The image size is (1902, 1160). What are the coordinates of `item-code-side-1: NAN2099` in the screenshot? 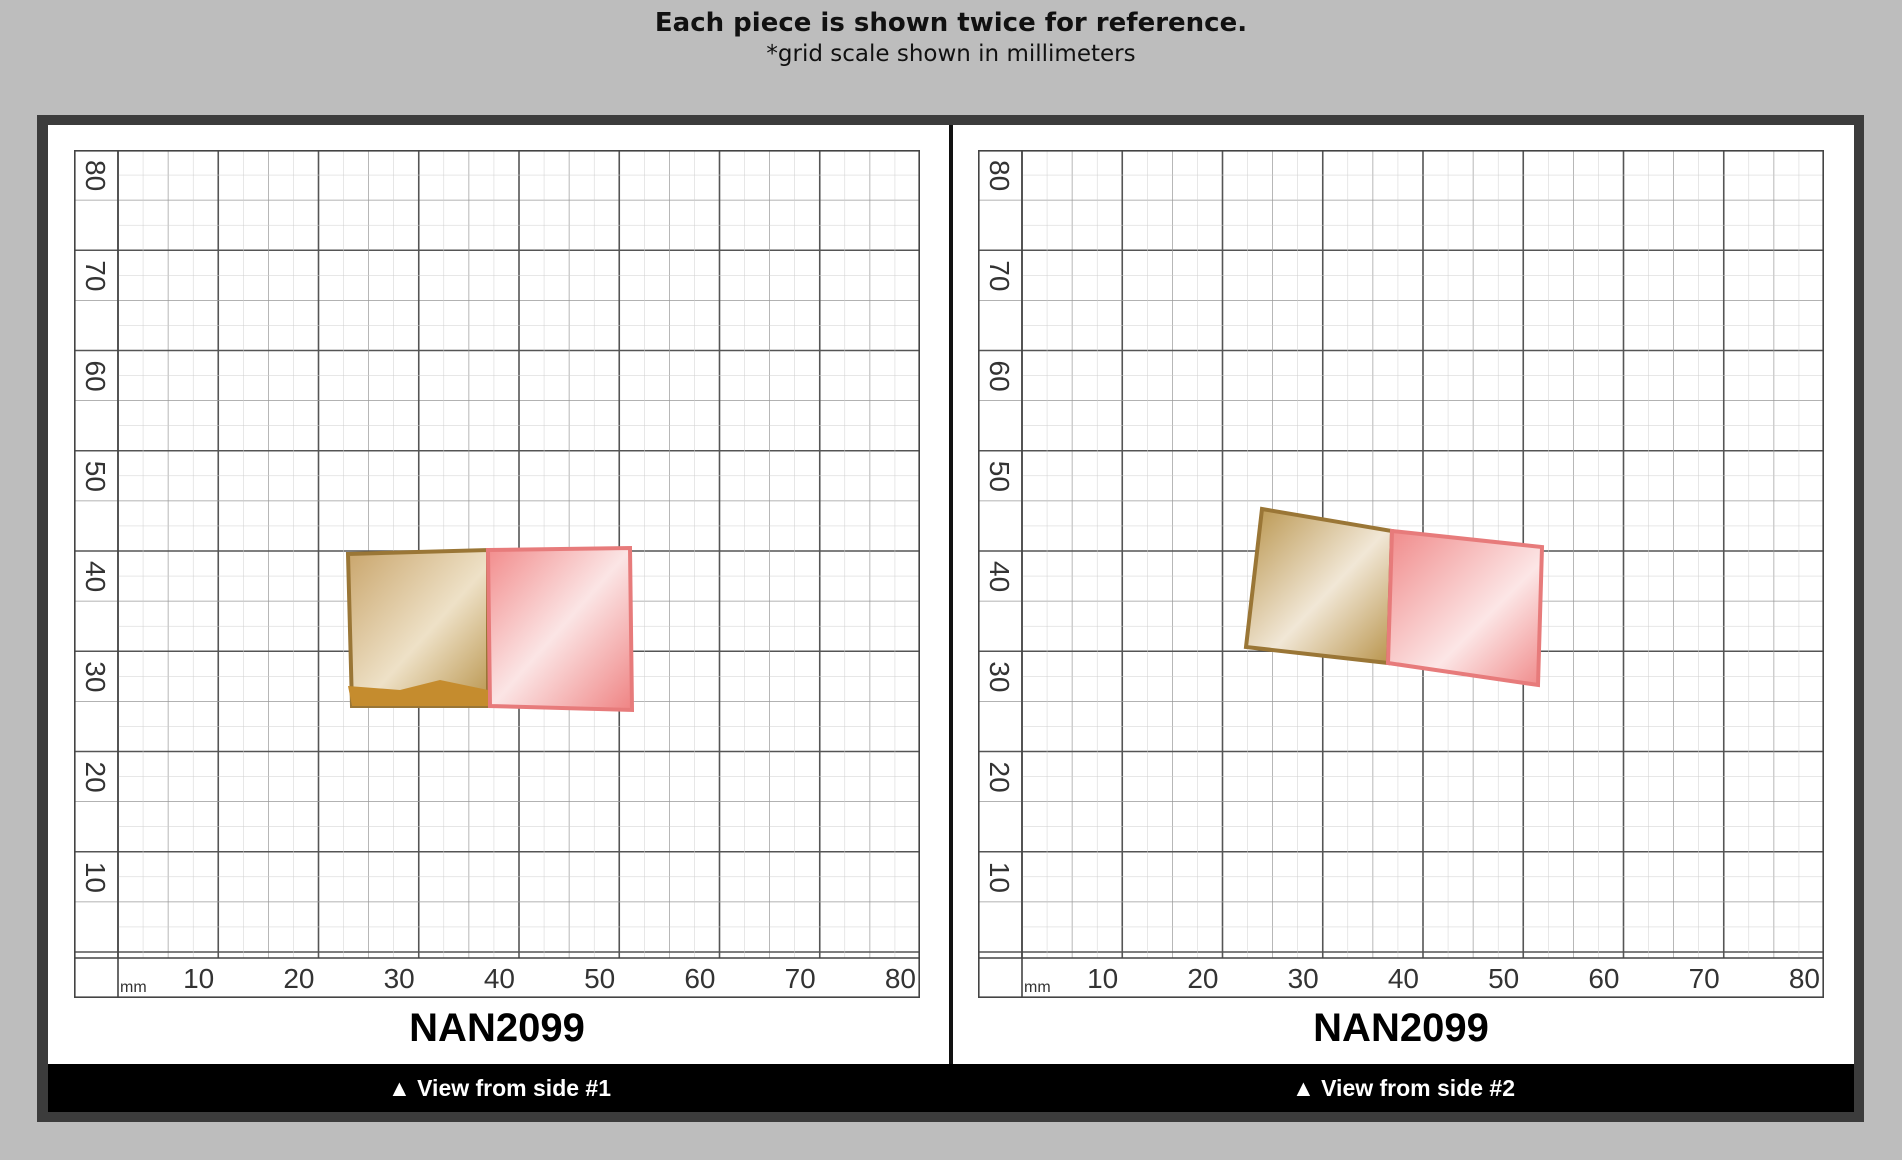 It's located at (497, 1028).